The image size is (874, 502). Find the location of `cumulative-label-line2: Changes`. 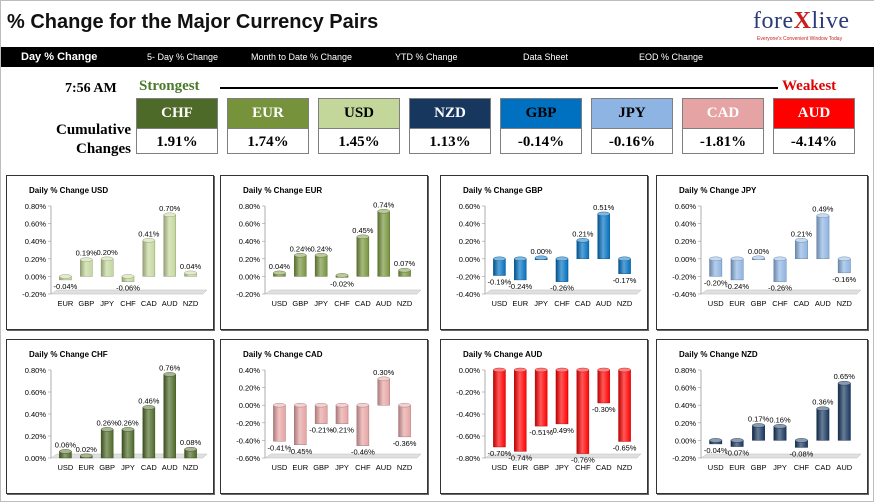

cumulative-label-line2: Changes is located at coordinates (103, 149).